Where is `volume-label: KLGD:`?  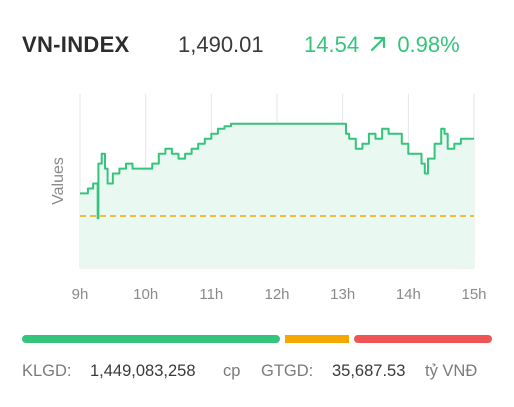 volume-label: KLGD: is located at coordinates (47, 371).